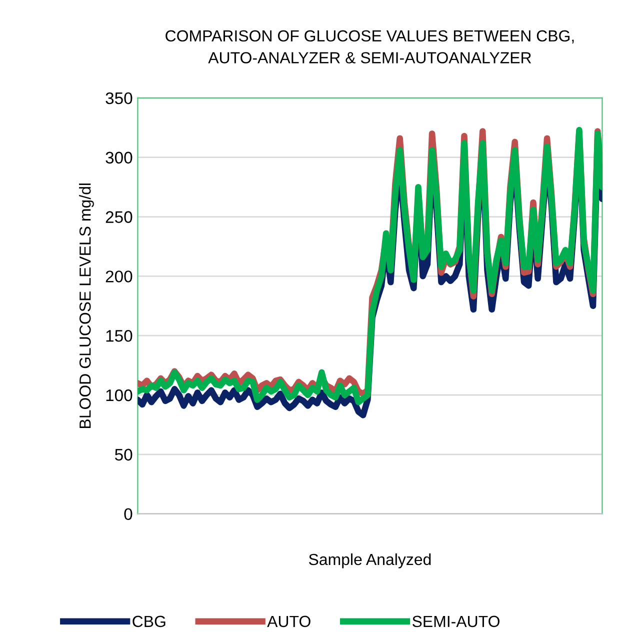  Describe the element at coordinates (119, 217) in the screenshot. I see `y-tick-label: 250` at that location.